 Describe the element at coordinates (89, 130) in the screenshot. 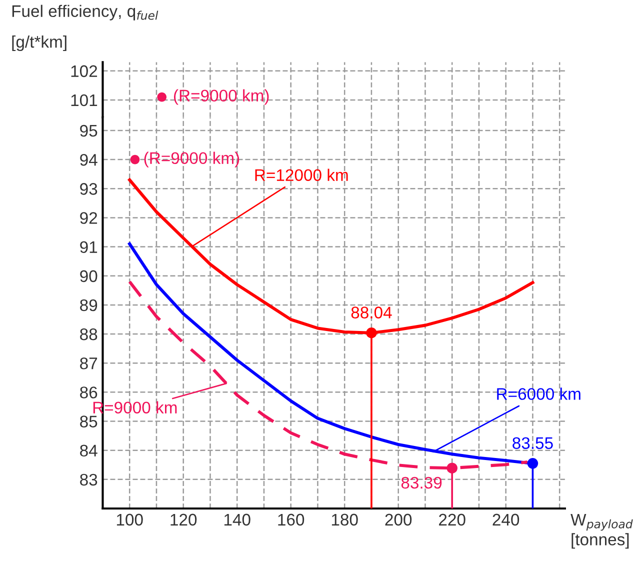

I see `y-tick-label: 95` at that location.